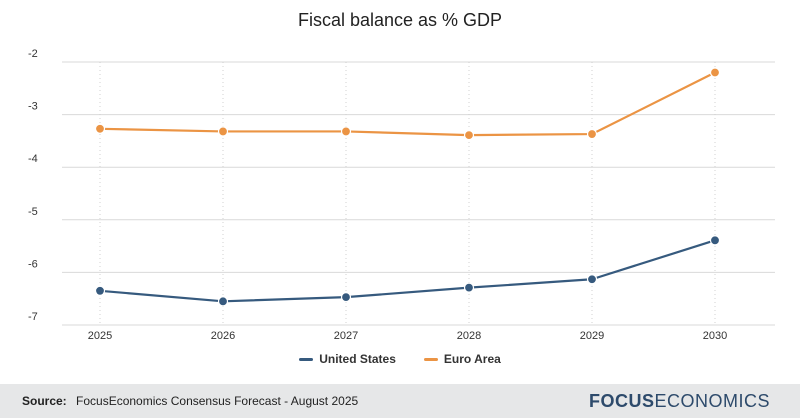  What do you see at coordinates (715, 336) in the screenshot?
I see `x-tick-label: 2030` at bounding box center [715, 336].